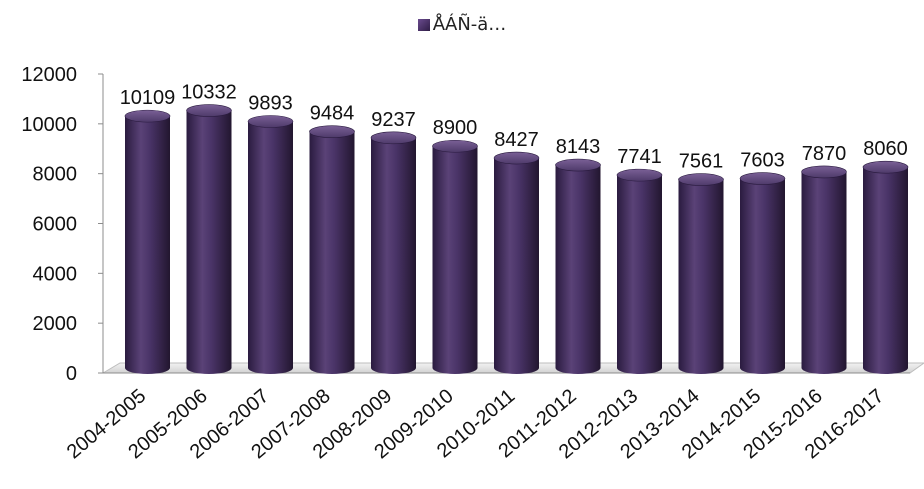  I want to click on y-tick-label: 4000, so click(55, 274).